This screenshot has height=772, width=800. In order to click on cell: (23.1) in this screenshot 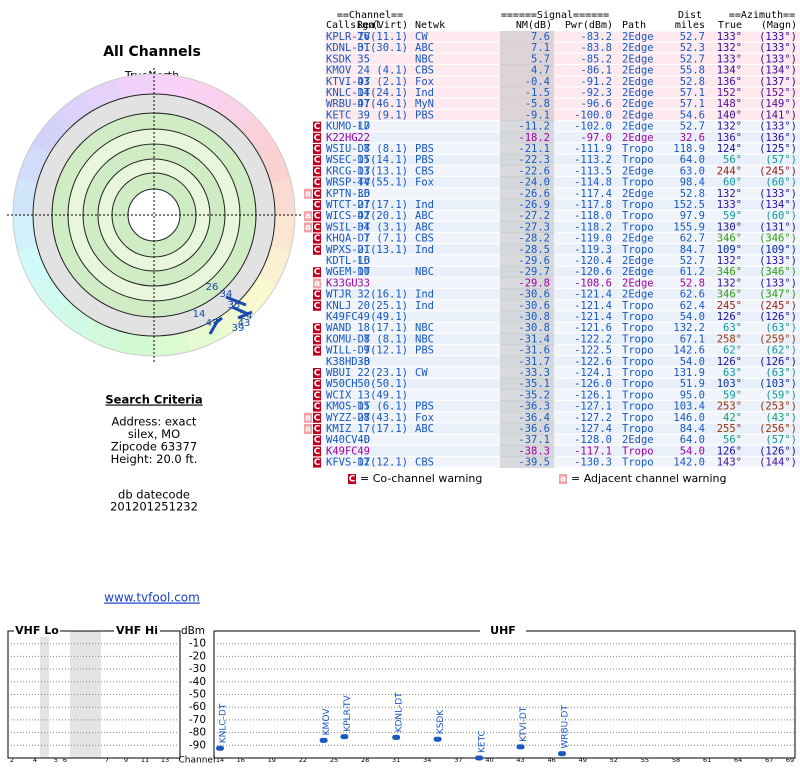, I will do `click(389, 373)`.